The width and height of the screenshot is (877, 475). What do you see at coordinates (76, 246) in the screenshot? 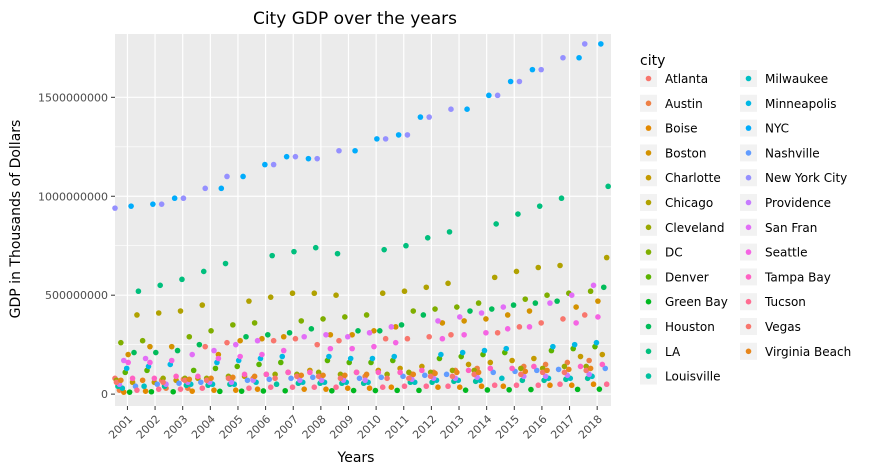
I see `y-axis-ticks: 0 500000000 1000000000 1500000000` at bounding box center [76, 246].